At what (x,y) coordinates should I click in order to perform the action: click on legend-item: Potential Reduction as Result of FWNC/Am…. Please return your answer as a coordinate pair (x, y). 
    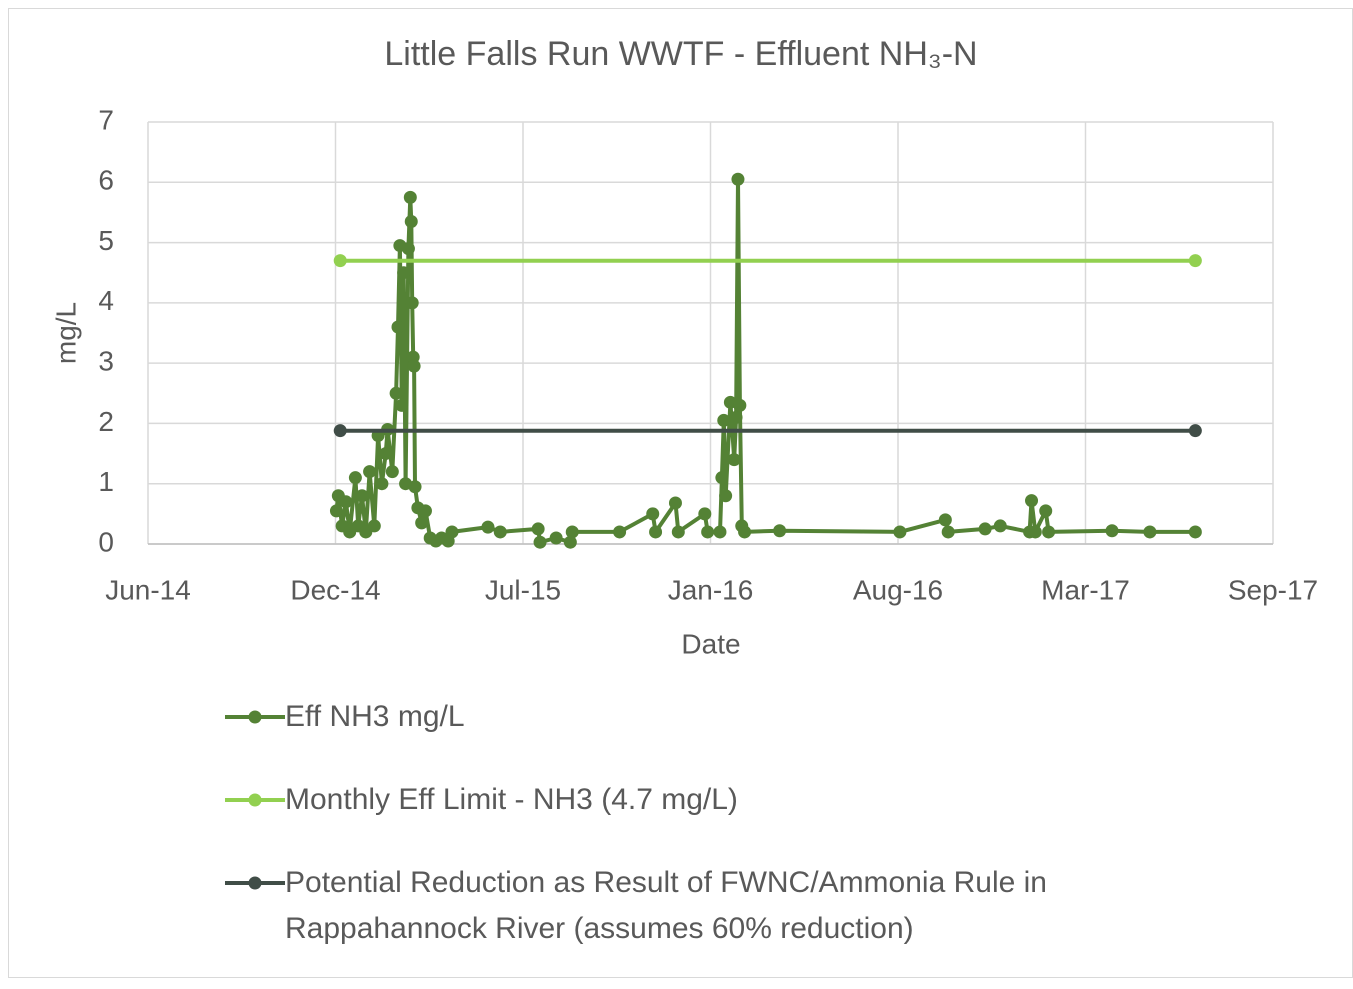
    Looking at the image, I should click on (705, 906).